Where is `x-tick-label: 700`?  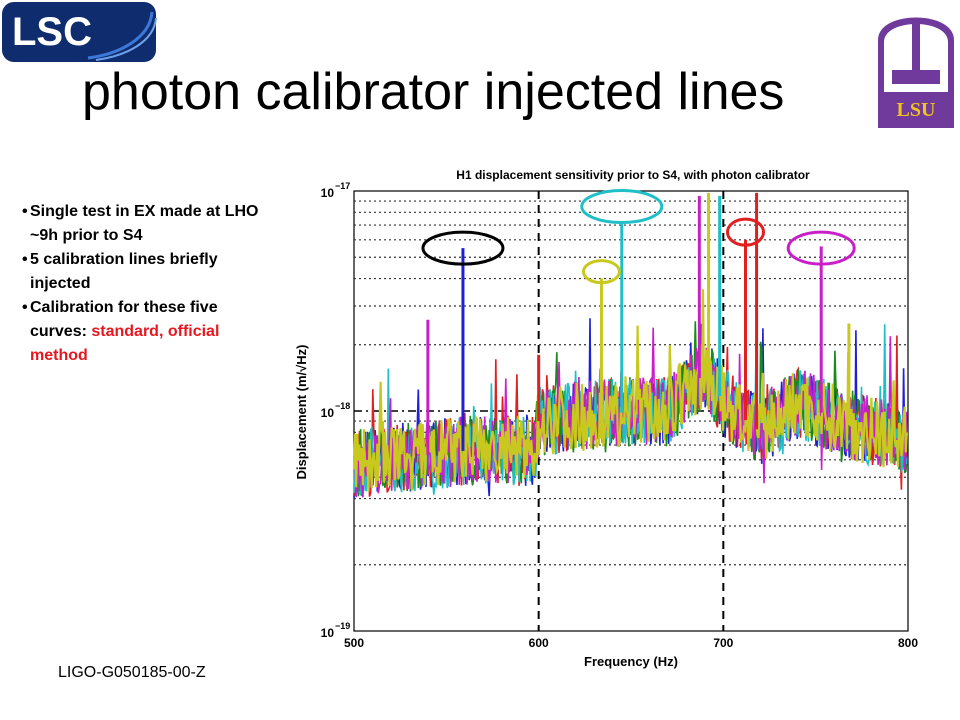 x-tick-label: 700 is located at coordinates (723, 643).